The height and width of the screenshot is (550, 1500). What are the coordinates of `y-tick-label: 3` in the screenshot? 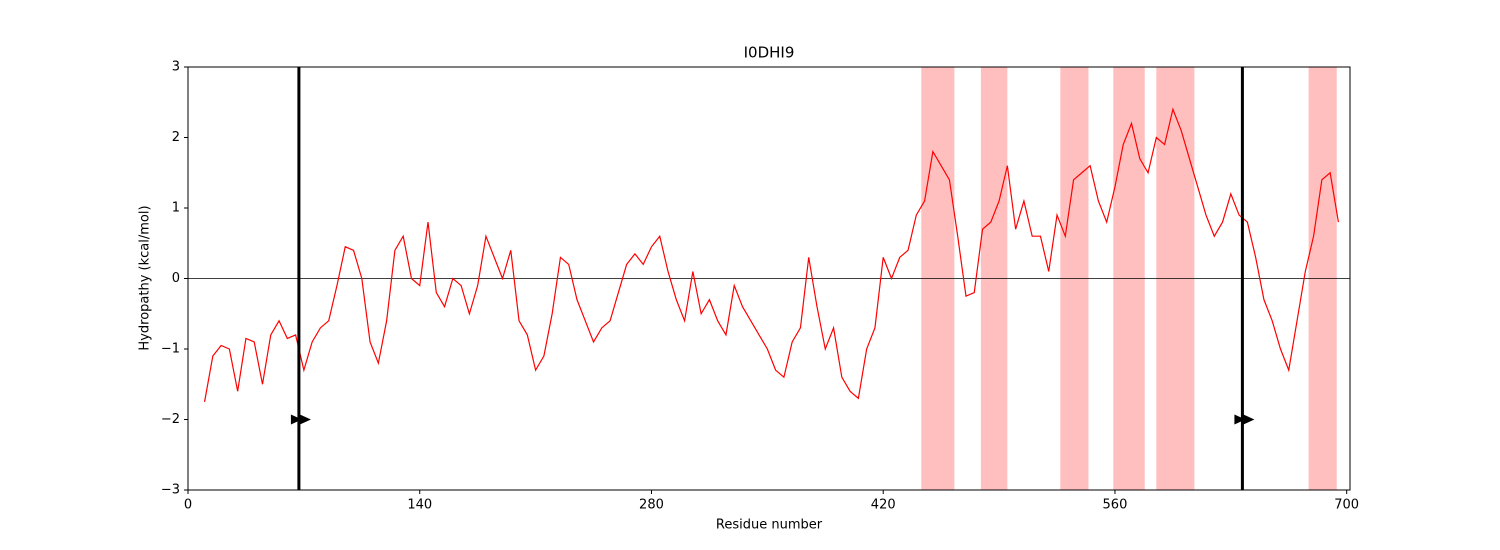 It's located at (176, 67).